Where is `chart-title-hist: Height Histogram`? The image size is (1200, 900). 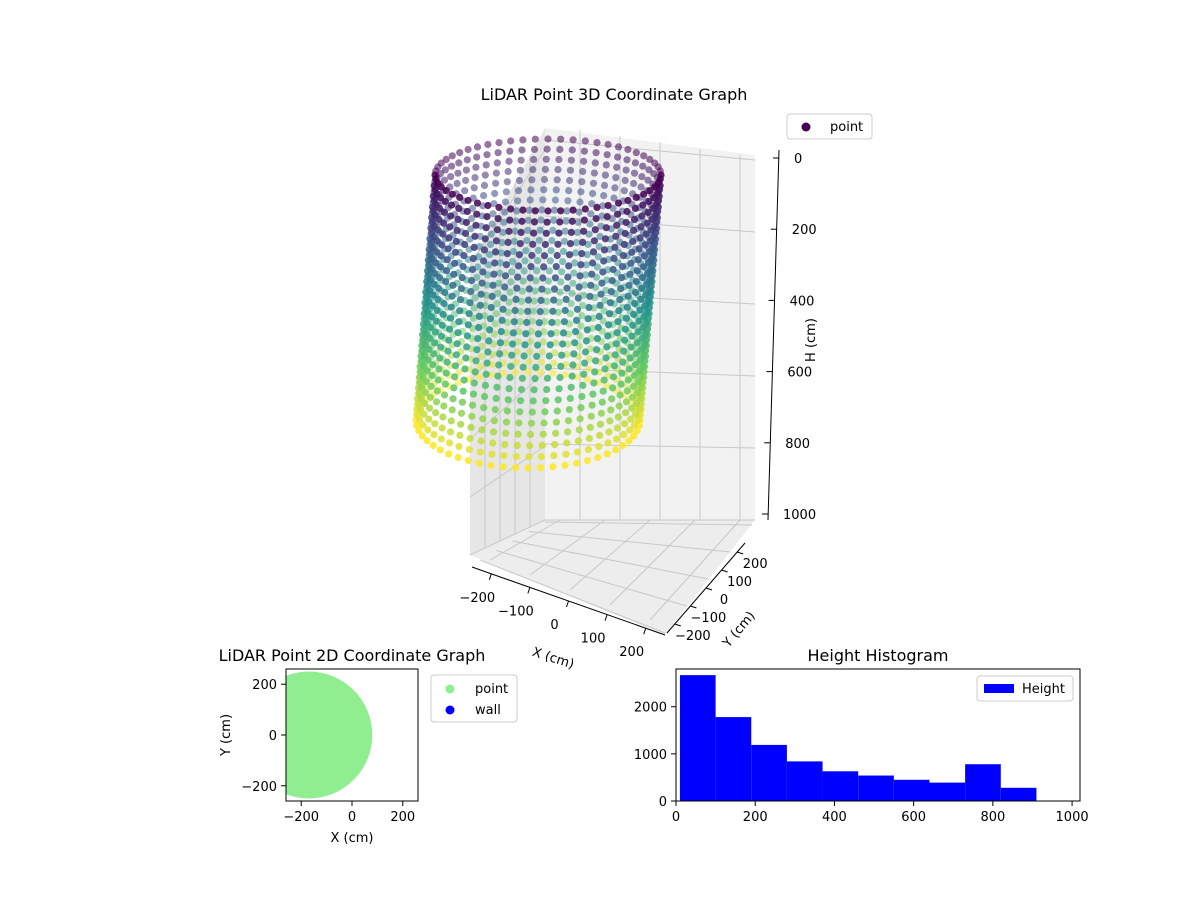
chart-title-hist: Height Histogram is located at coordinates (878, 655).